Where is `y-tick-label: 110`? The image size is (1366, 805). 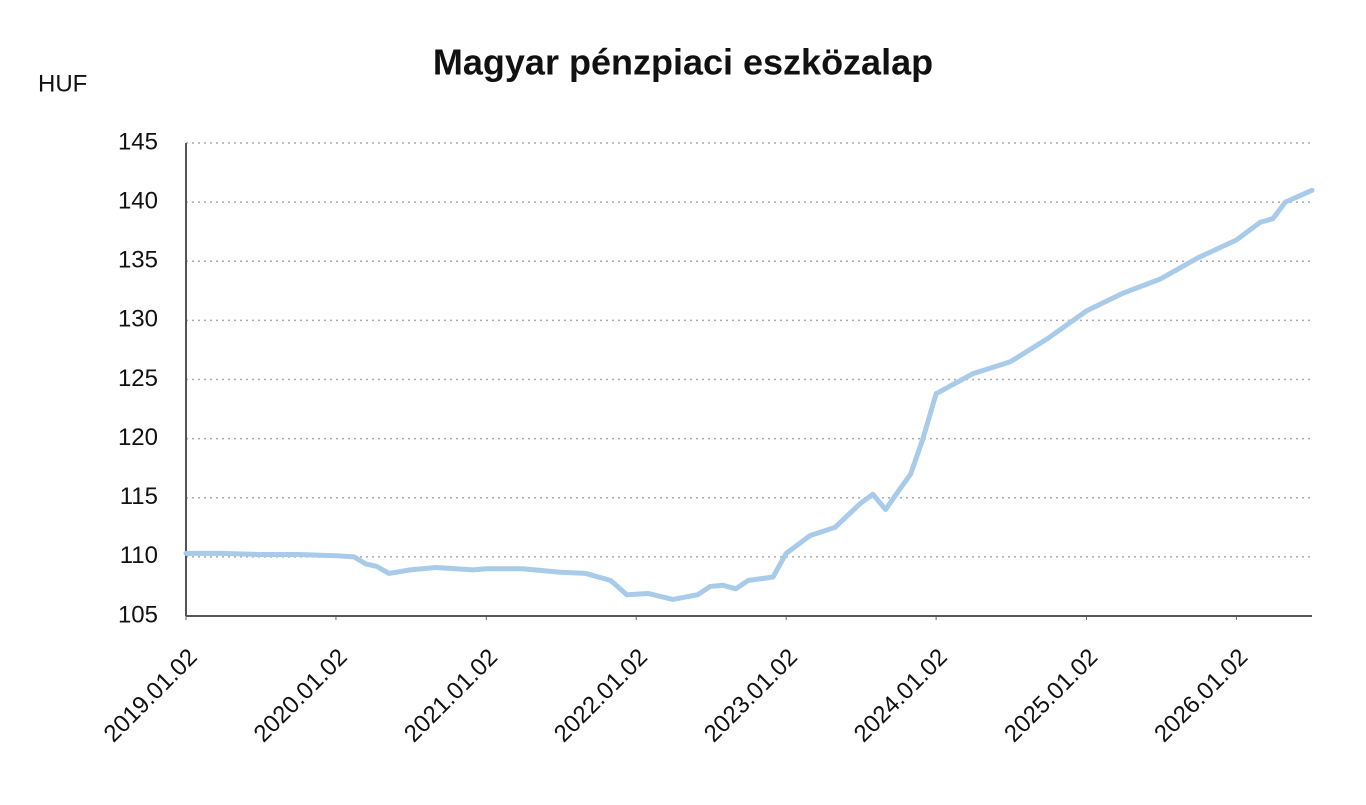
y-tick-label: 110 is located at coordinates (139, 555).